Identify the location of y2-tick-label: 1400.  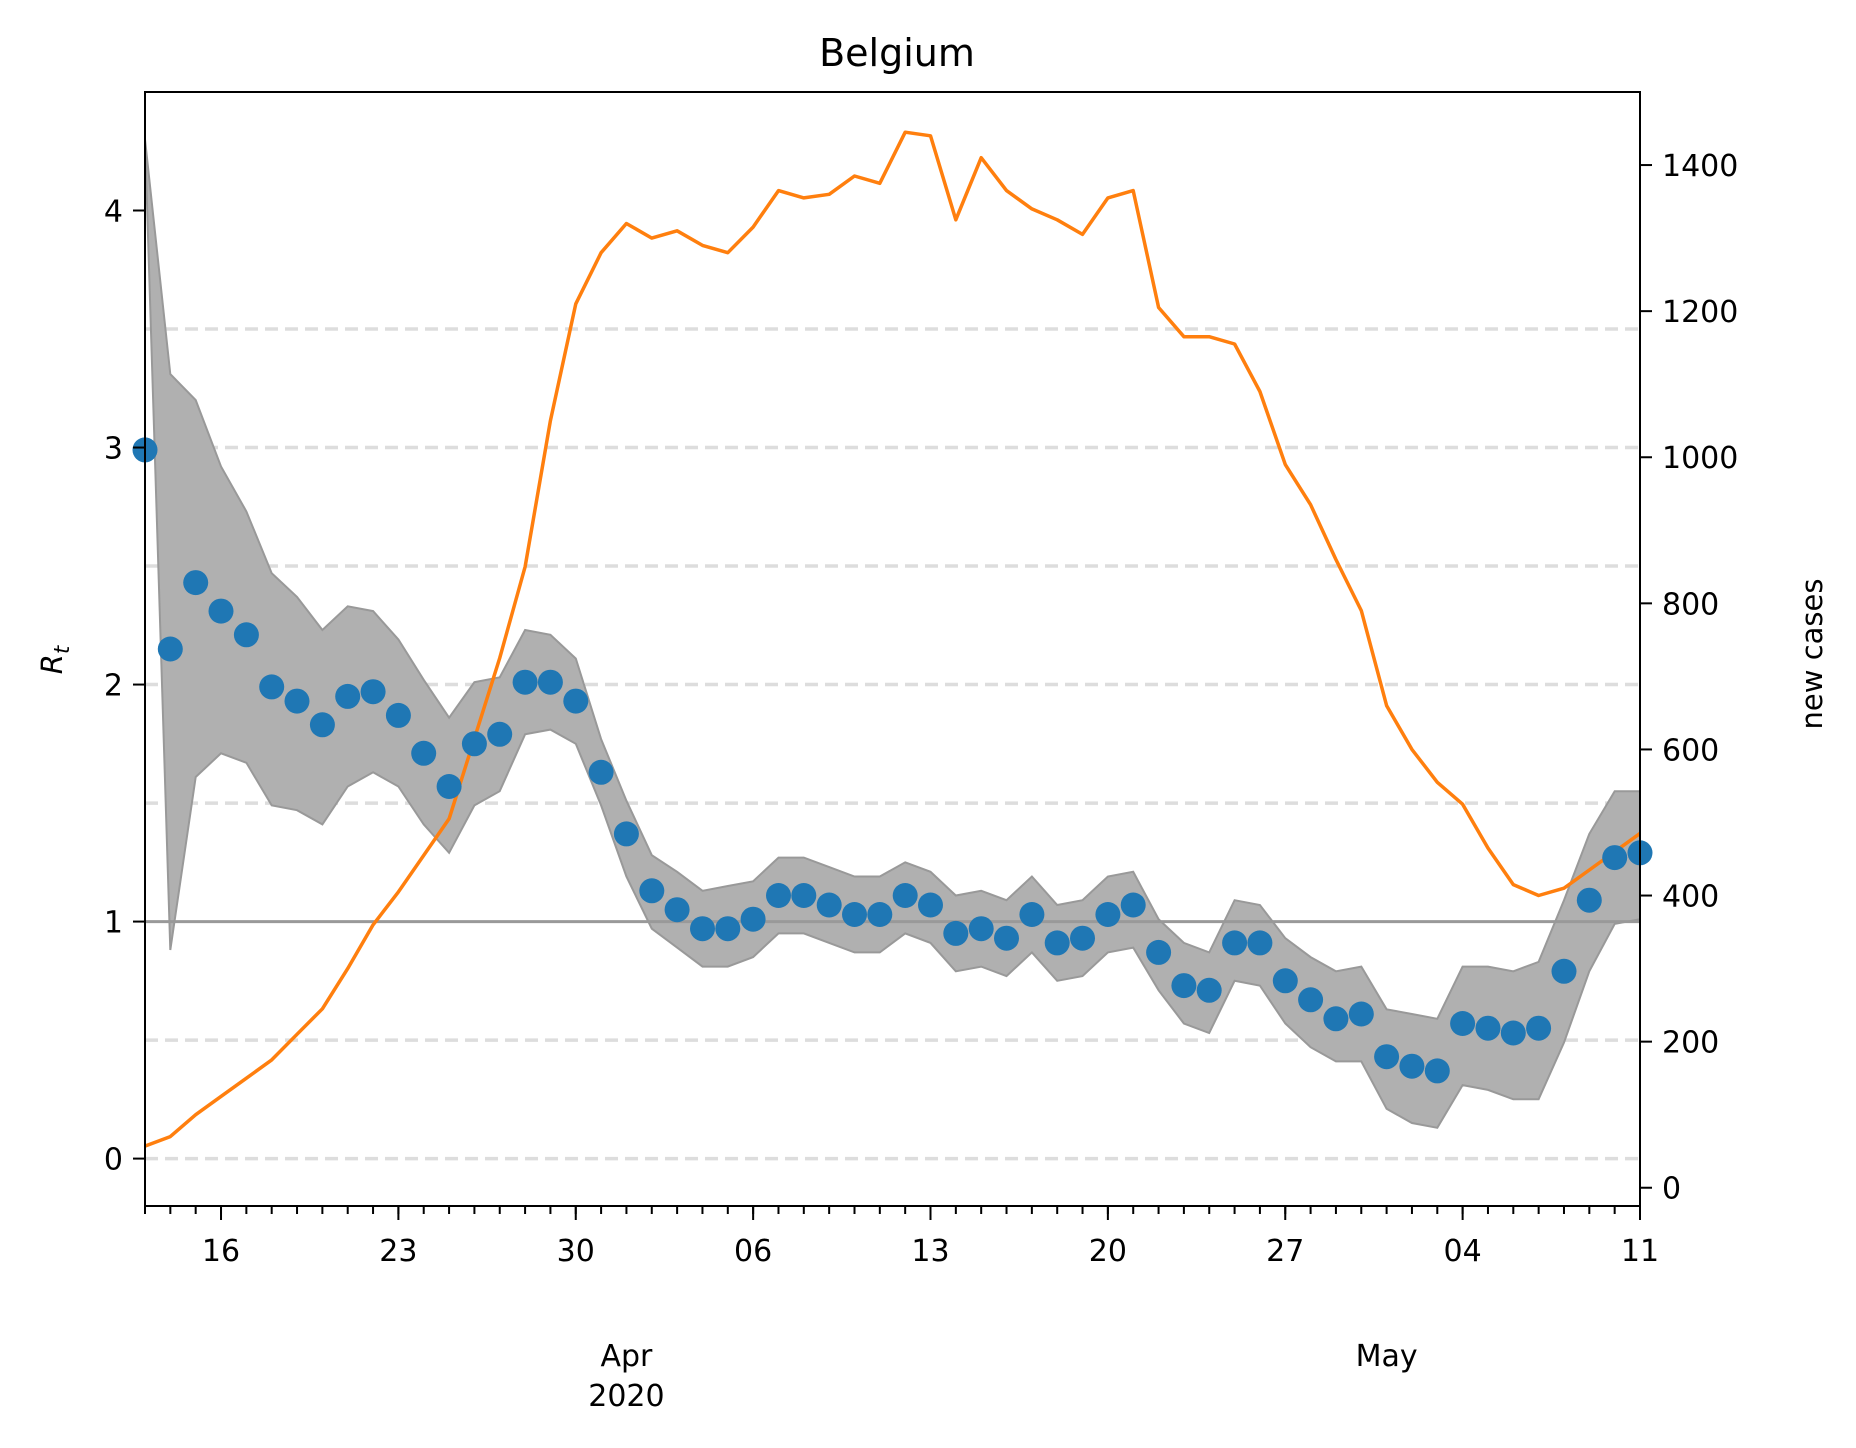
(1700, 166).